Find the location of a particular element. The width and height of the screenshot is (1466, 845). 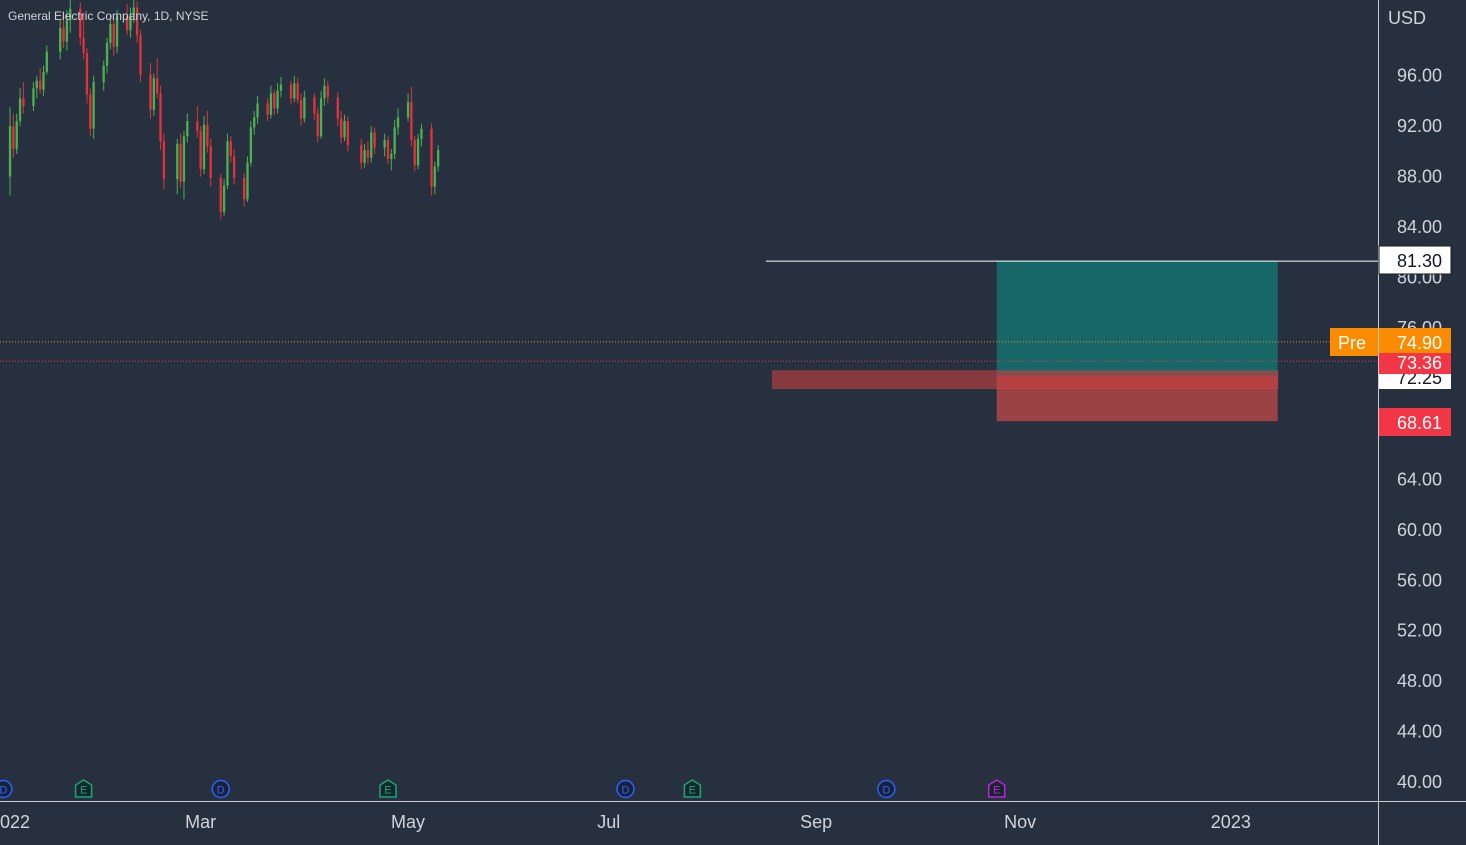

dividend-icon is located at coordinates (220, 789).